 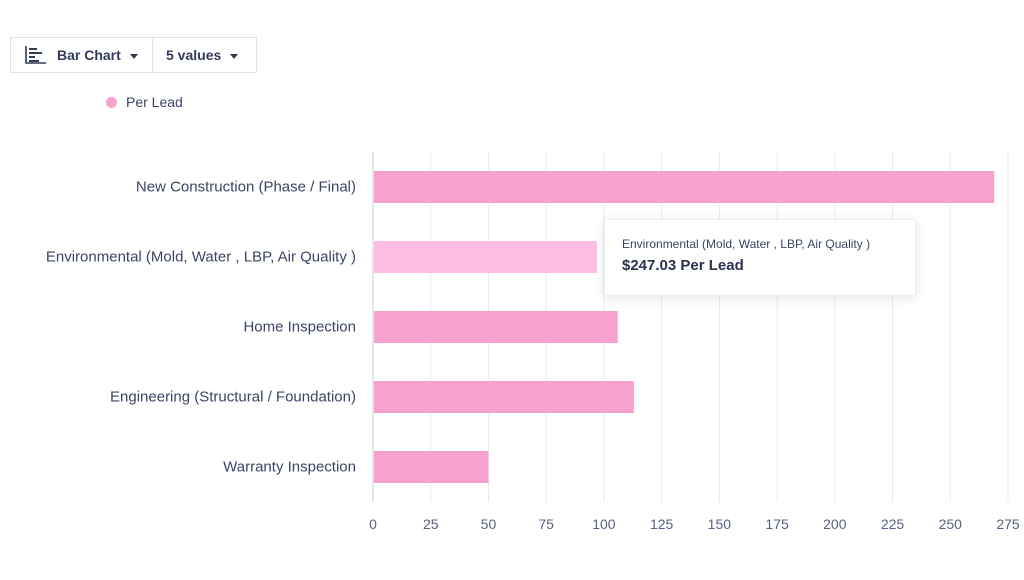 What do you see at coordinates (246, 187) in the screenshot?
I see `category-label: New Construction (Phase / Final)` at bounding box center [246, 187].